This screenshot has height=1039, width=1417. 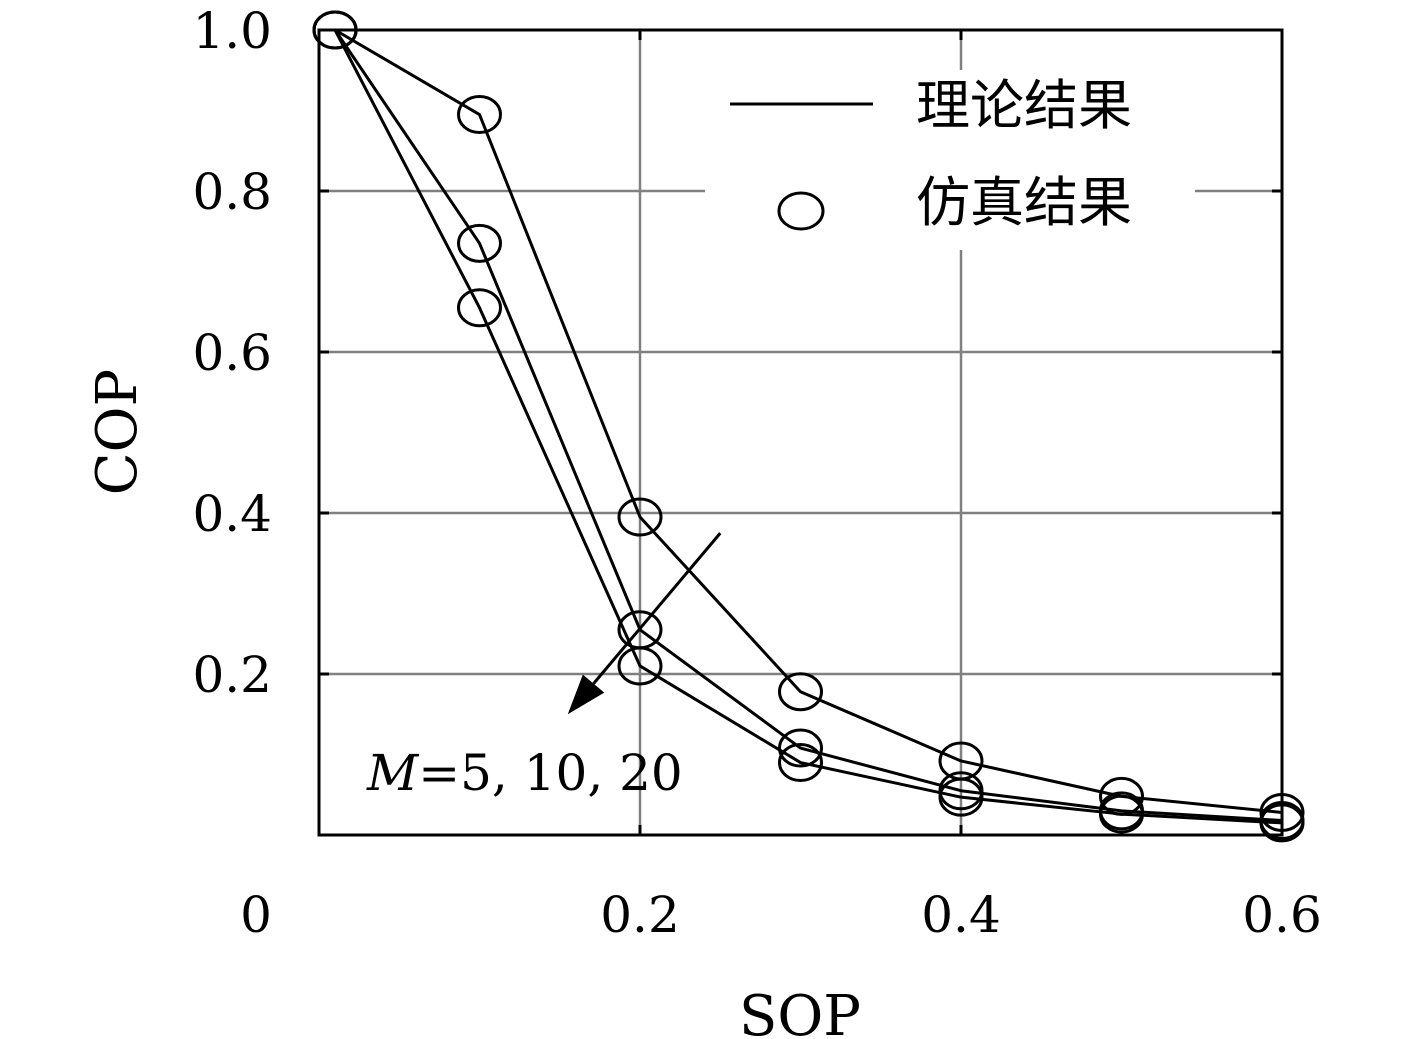 I want to click on y-tick-label: 0.2, so click(x=232, y=675).